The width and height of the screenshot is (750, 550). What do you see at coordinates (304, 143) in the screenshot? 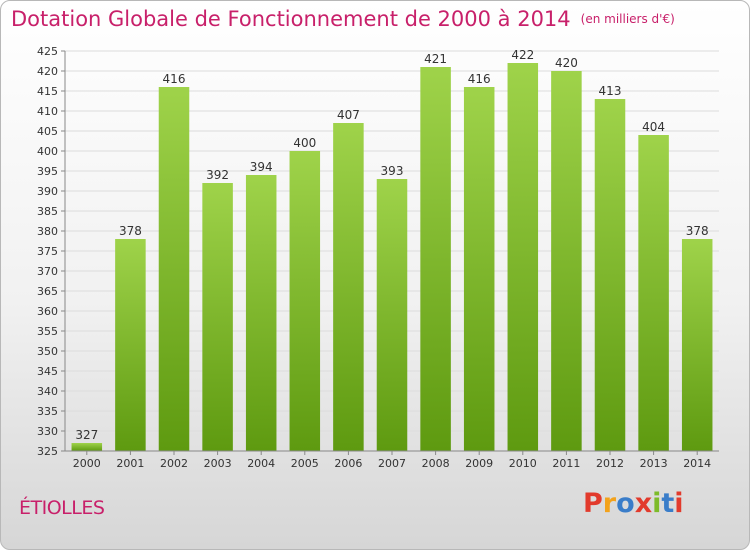
I see `value-label-2005: 400` at bounding box center [304, 143].